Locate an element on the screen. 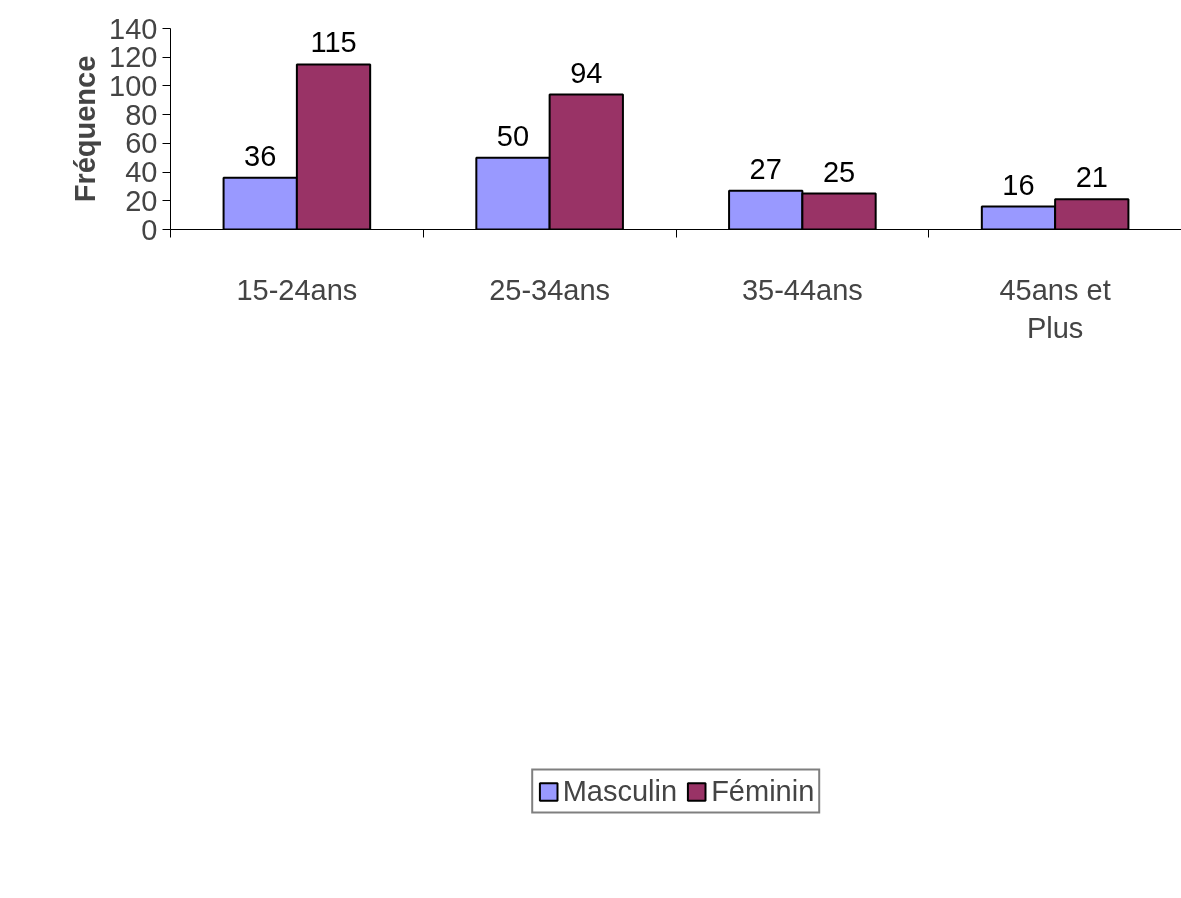  x-tick-label: 25-34ans is located at coordinates (550, 289).